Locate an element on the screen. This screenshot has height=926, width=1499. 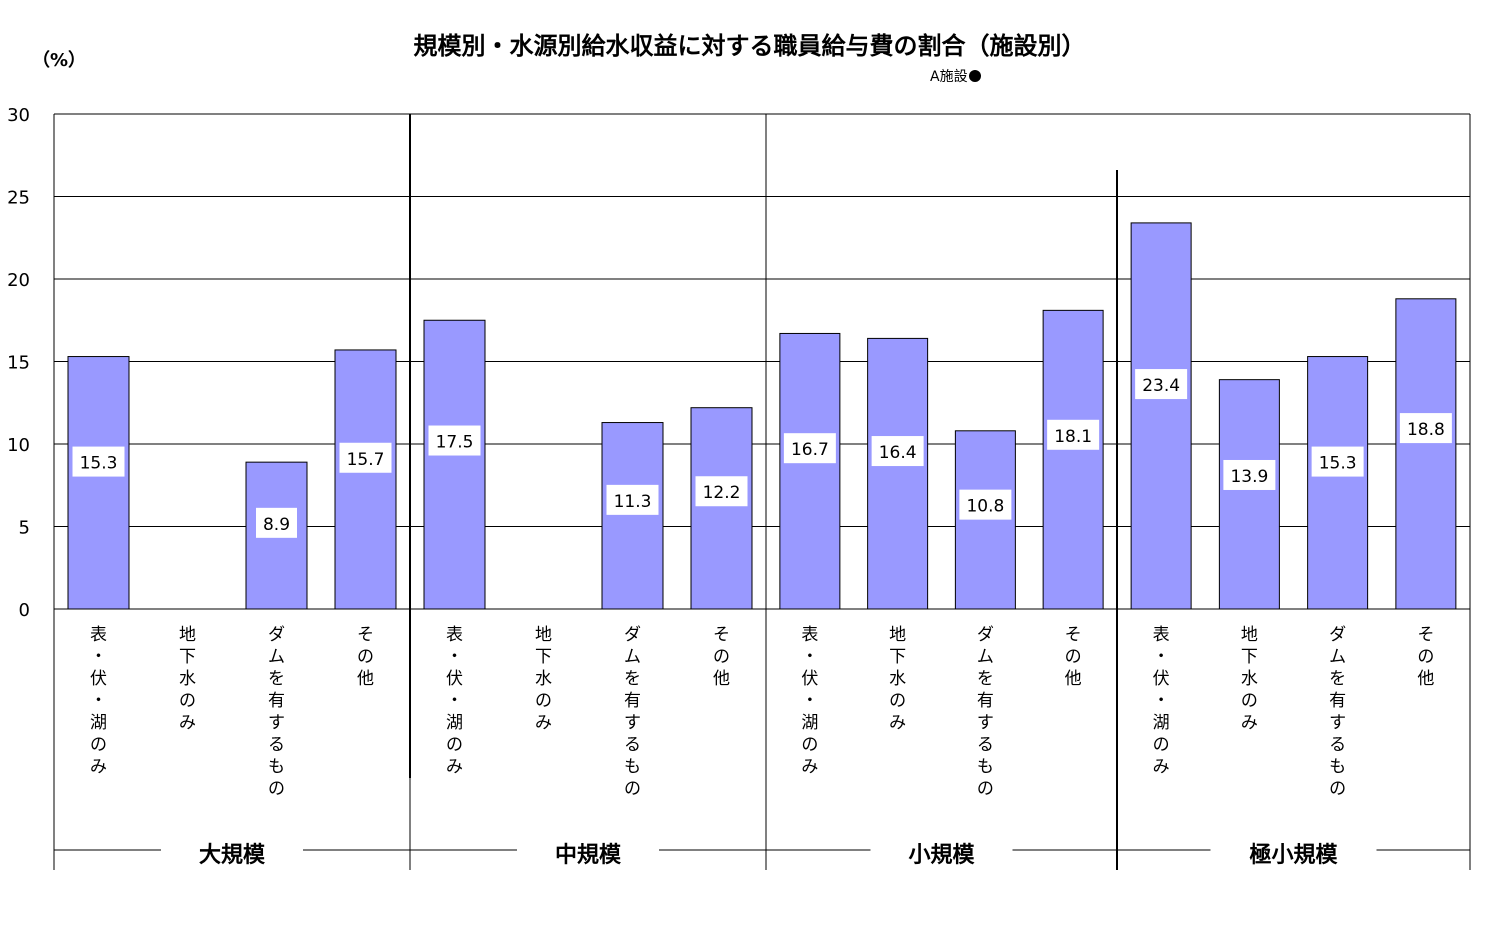
category-label-char: 伏 is located at coordinates (1161, 679).